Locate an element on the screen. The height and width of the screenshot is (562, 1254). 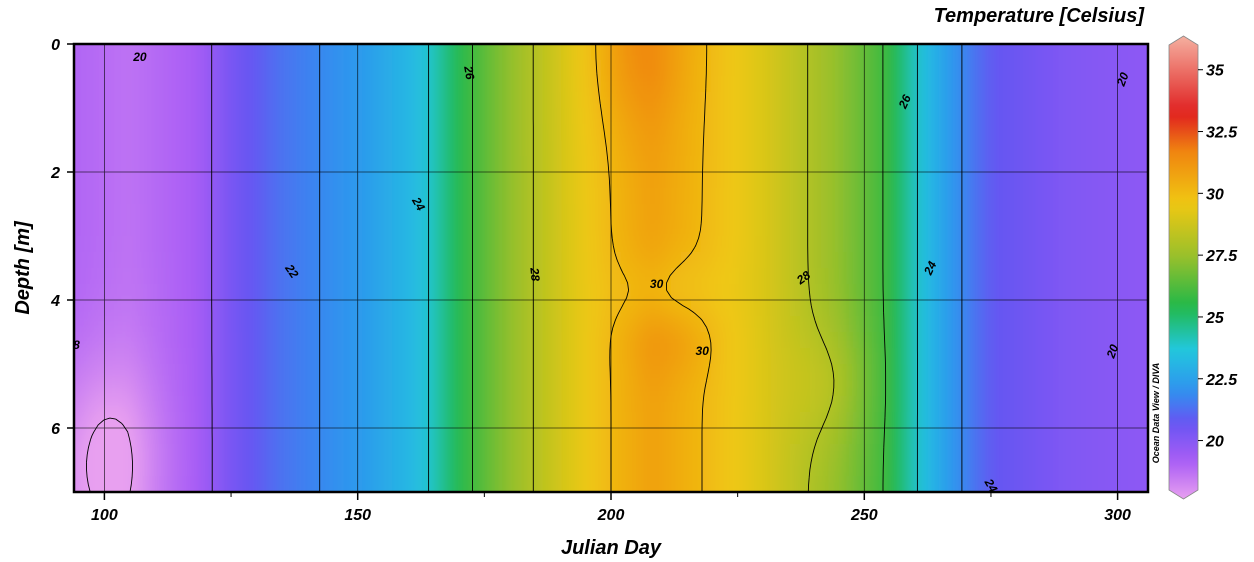
y-tick-label-4: 4 is located at coordinates (55, 301).